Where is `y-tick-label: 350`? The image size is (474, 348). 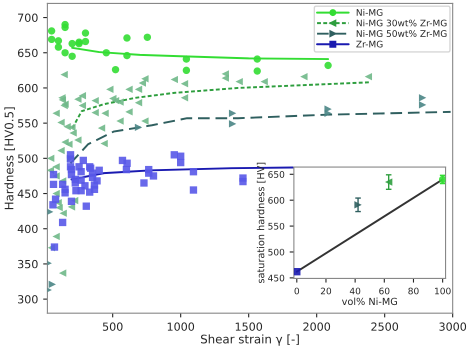
y-tick-label: 350 is located at coordinates (28, 264).